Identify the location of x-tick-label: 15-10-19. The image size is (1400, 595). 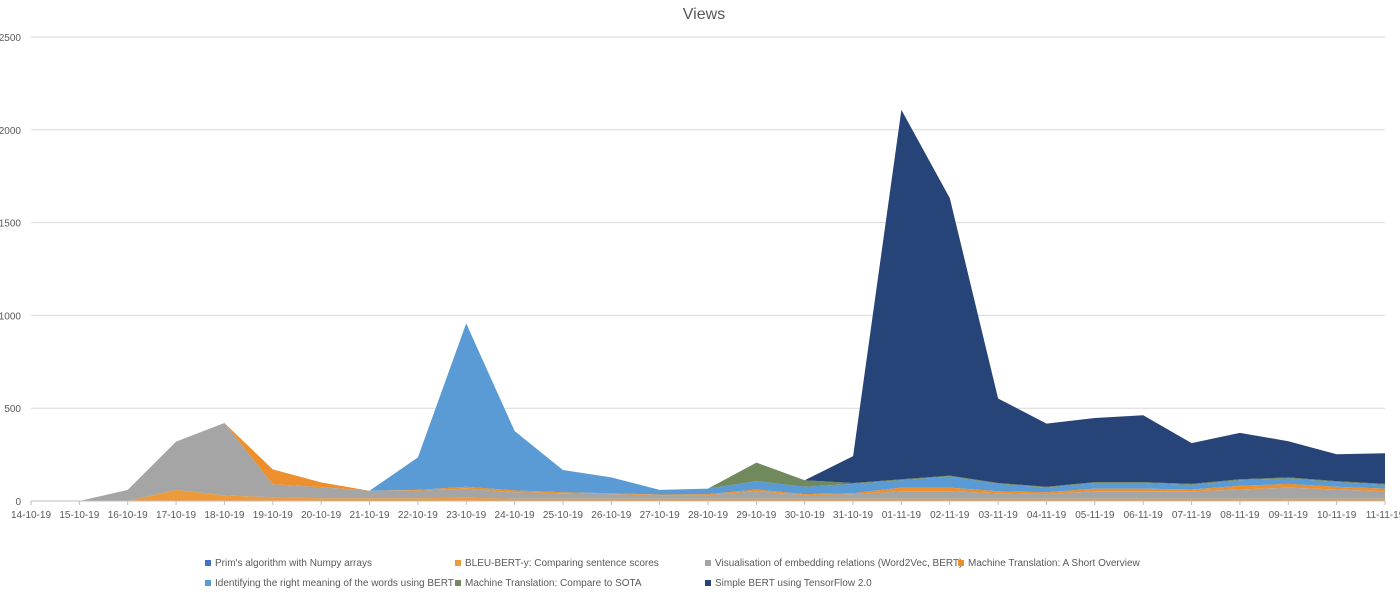
(79, 515).